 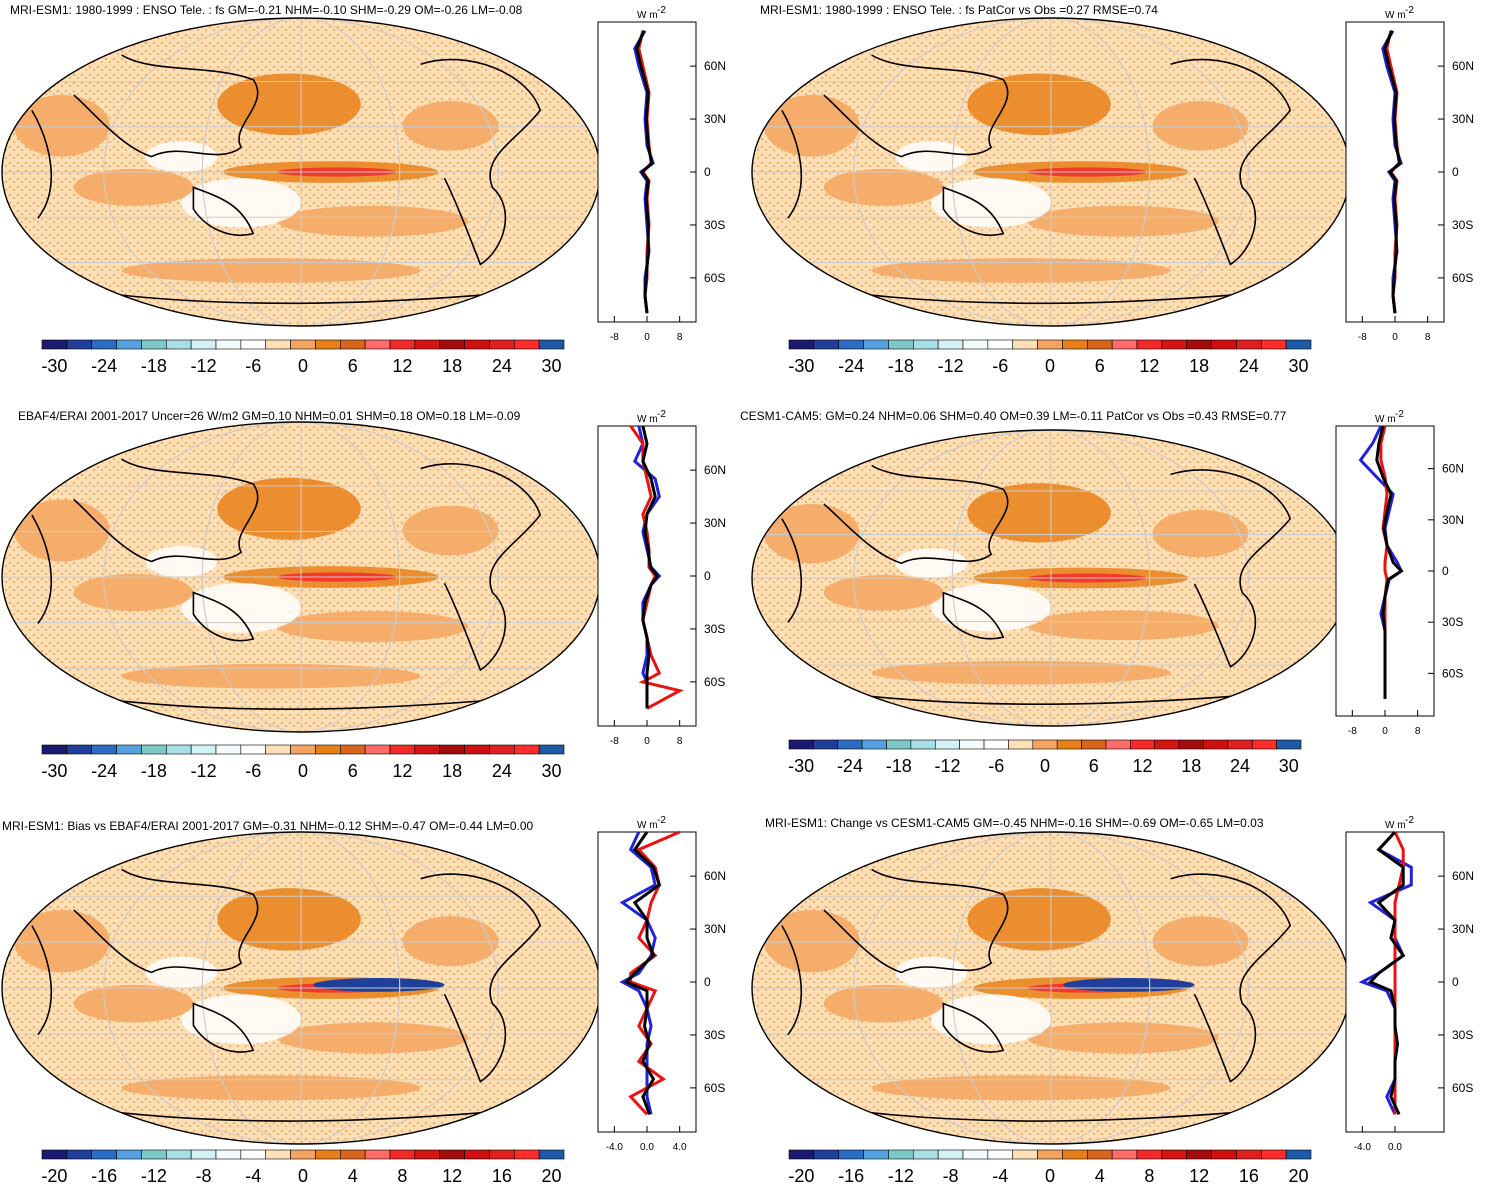 I want to click on colorbar: -30 -24 -18 -12 -6 0 6 12 18 24 30, so click(x=1050, y=357).